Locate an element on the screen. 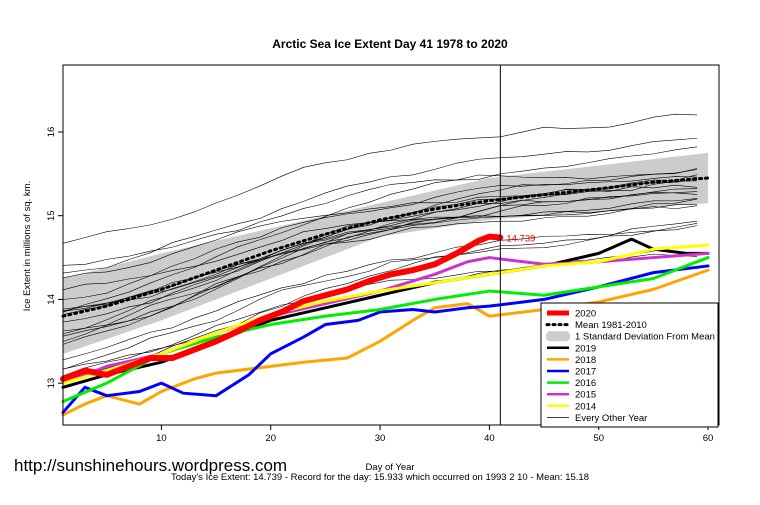 The height and width of the screenshot is (505, 760). legend-label: 2019 is located at coordinates (585, 348).